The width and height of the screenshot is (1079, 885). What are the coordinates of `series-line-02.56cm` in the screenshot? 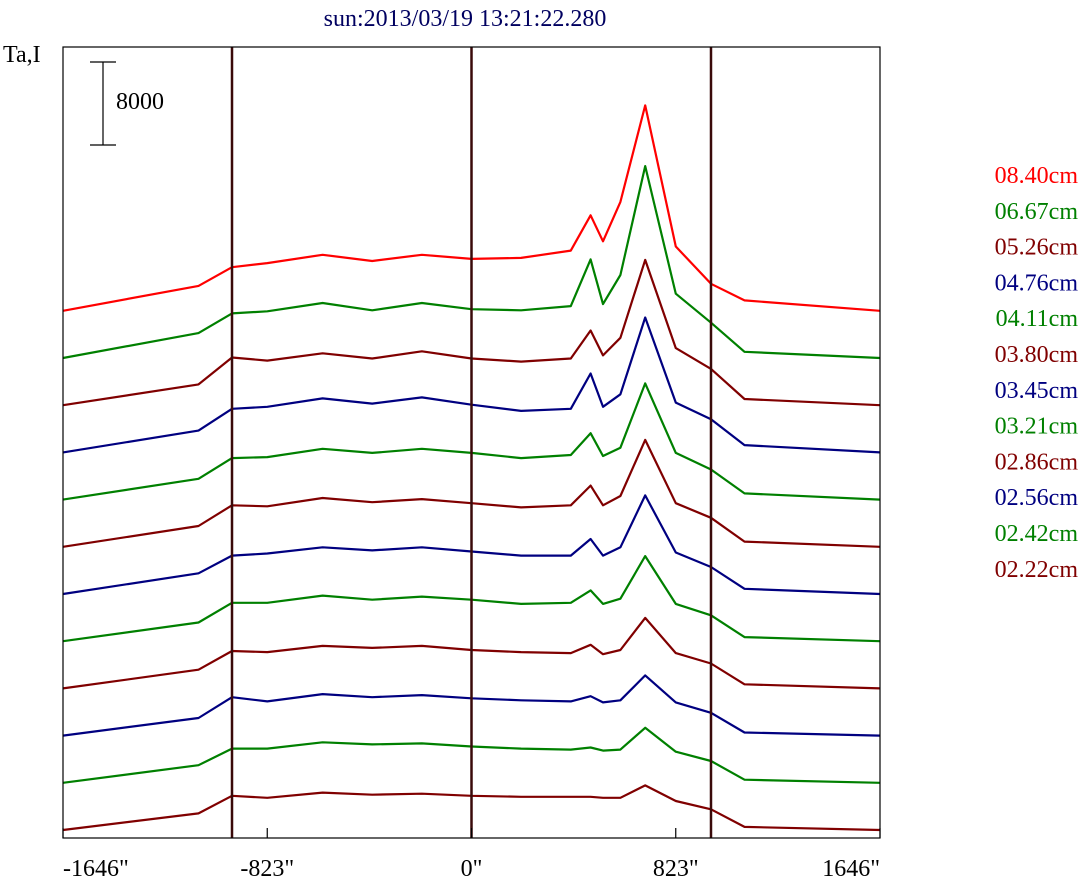 It's located at (471, 705).